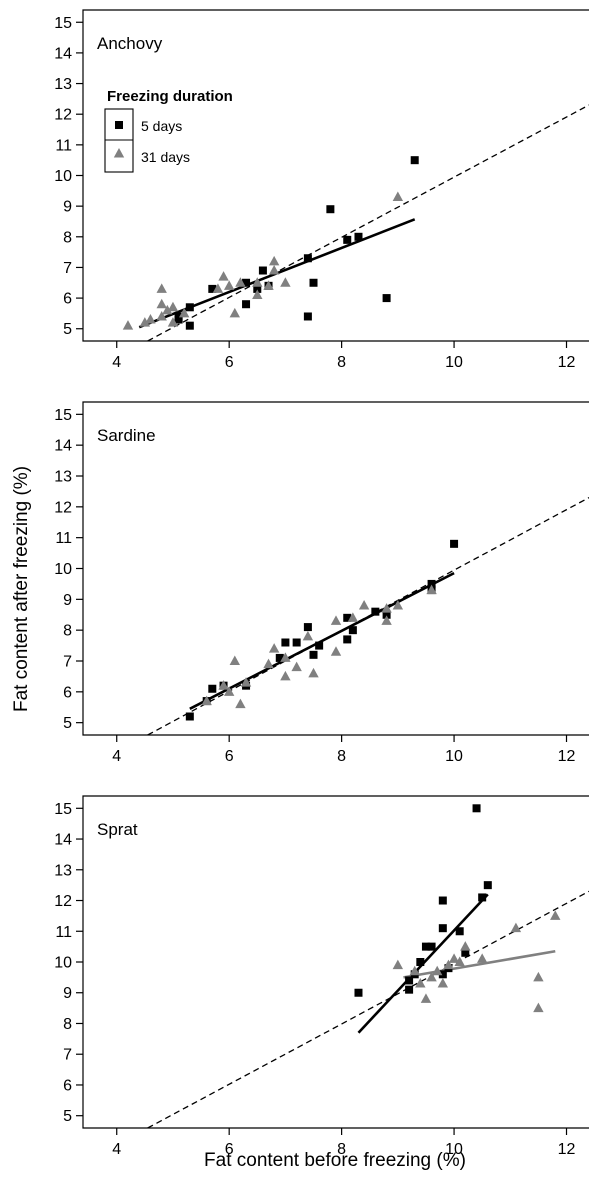 The width and height of the screenshot is (589, 1178). Describe the element at coordinates (119, 153) in the screenshot. I see `legend-marker-31-days` at that location.